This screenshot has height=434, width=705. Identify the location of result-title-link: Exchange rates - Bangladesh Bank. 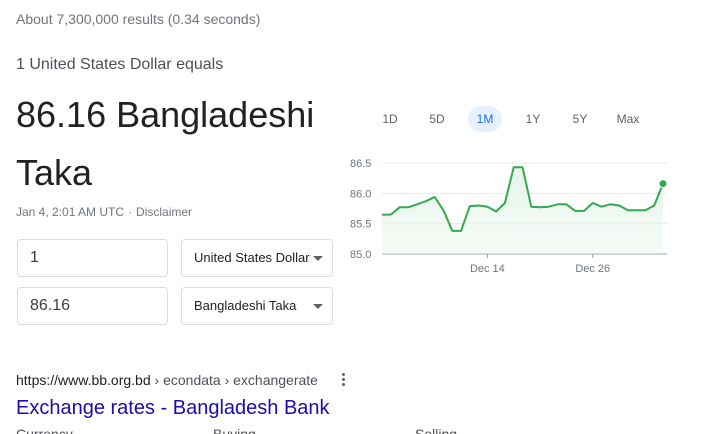
(173, 408).